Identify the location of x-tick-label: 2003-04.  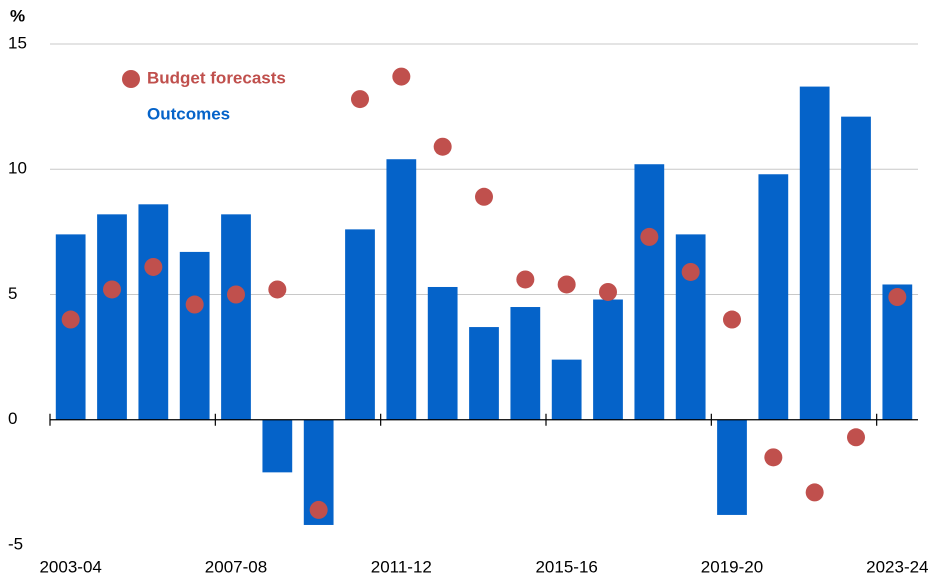
(70, 566).